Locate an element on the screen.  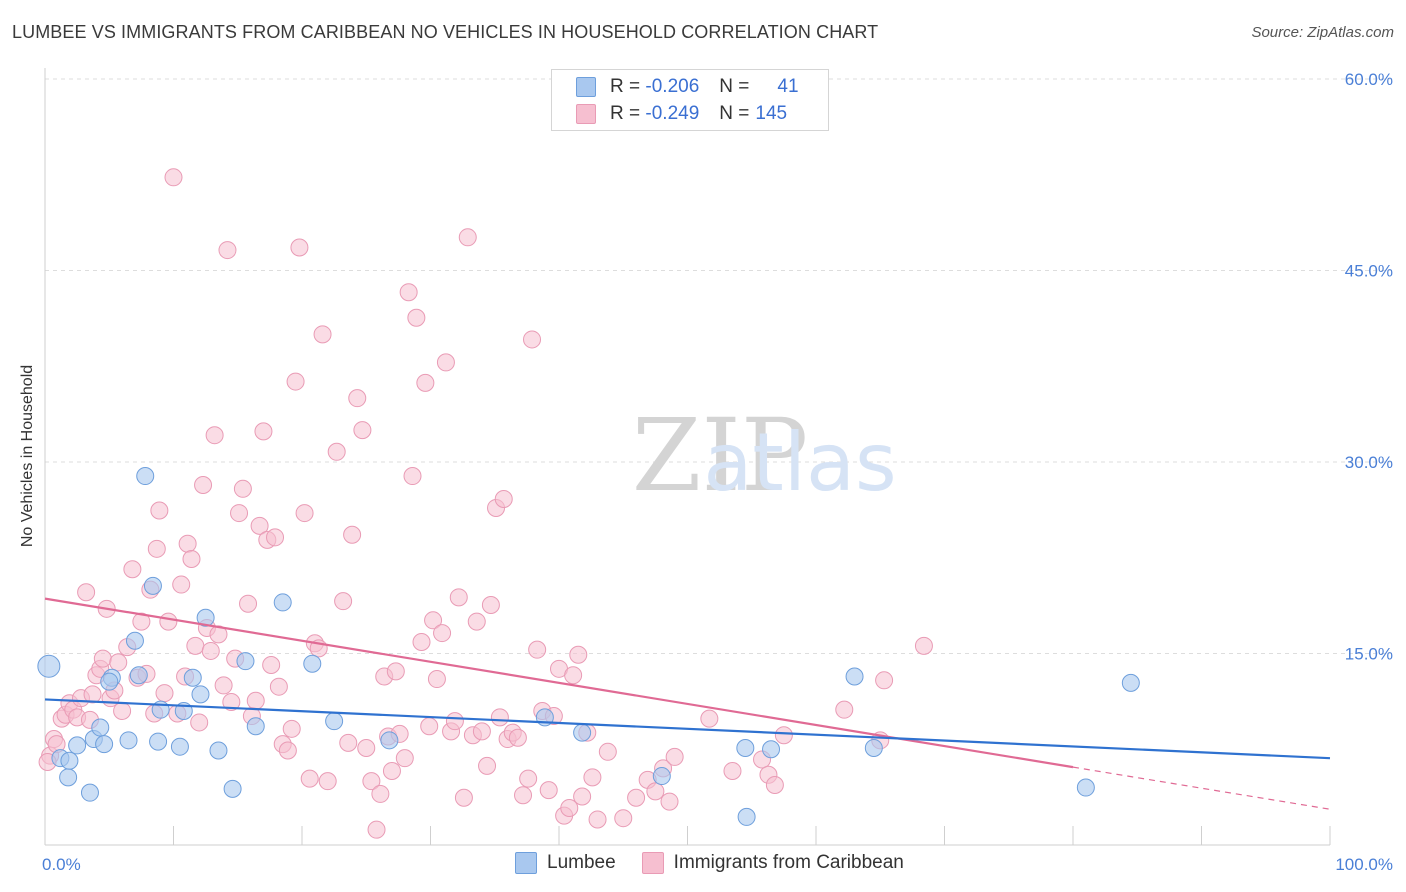
legend-r-label: R = is located at coordinates (625, 86).